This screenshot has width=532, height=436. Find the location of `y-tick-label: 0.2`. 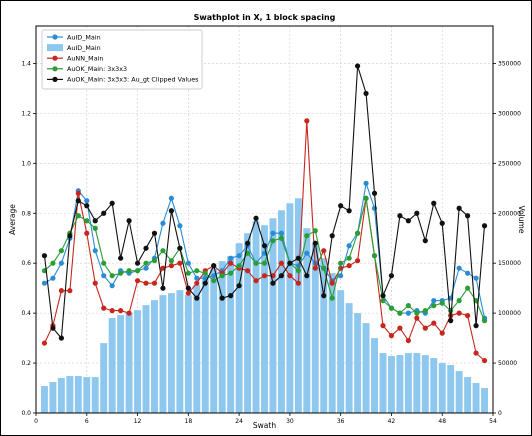

y-tick-label: 0.2 is located at coordinates (26, 363).